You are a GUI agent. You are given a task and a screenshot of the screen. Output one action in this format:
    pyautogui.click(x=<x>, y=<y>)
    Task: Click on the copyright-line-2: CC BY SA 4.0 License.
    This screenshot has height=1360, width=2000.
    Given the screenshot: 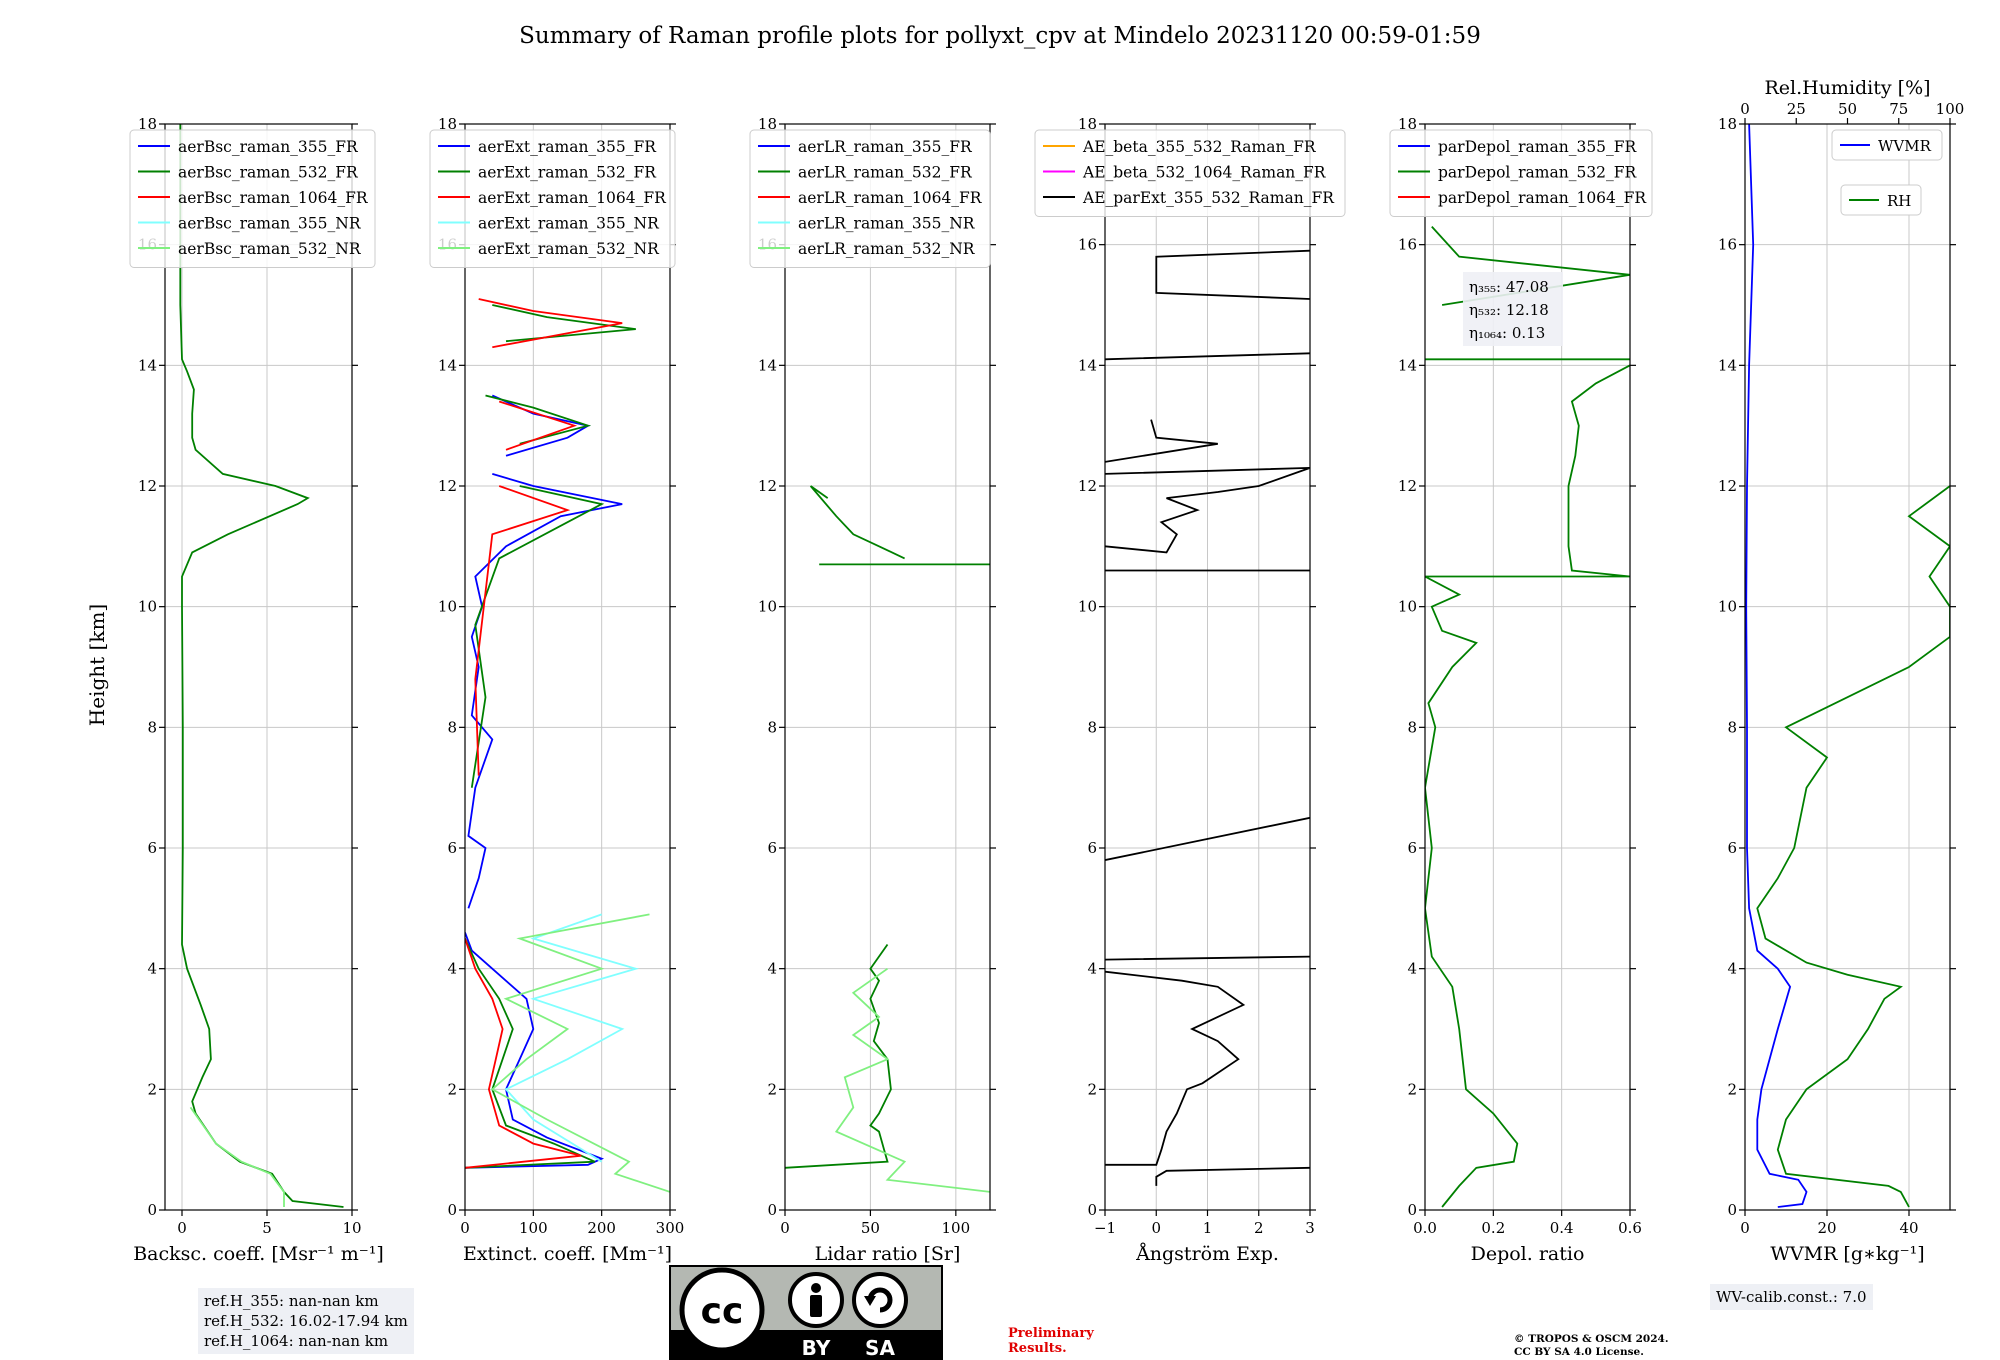 What is the action you would take?
    pyautogui.click(x=1579, y=1352)
    